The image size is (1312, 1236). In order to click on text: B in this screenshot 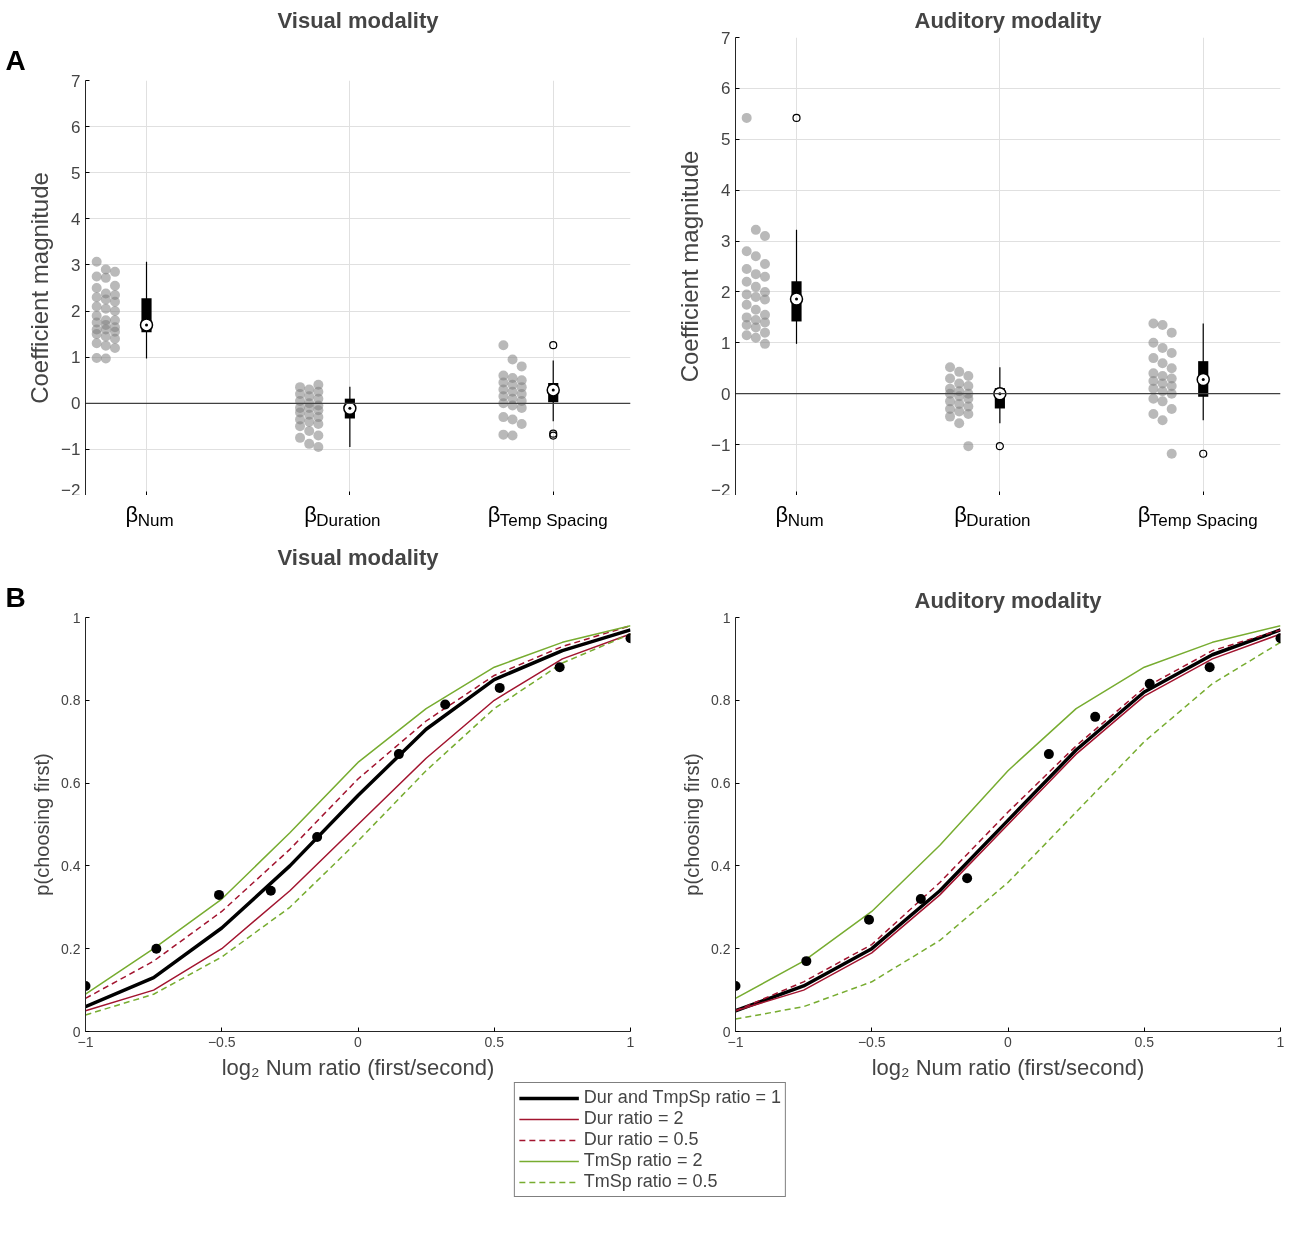, I will do `click(15, 597)`.